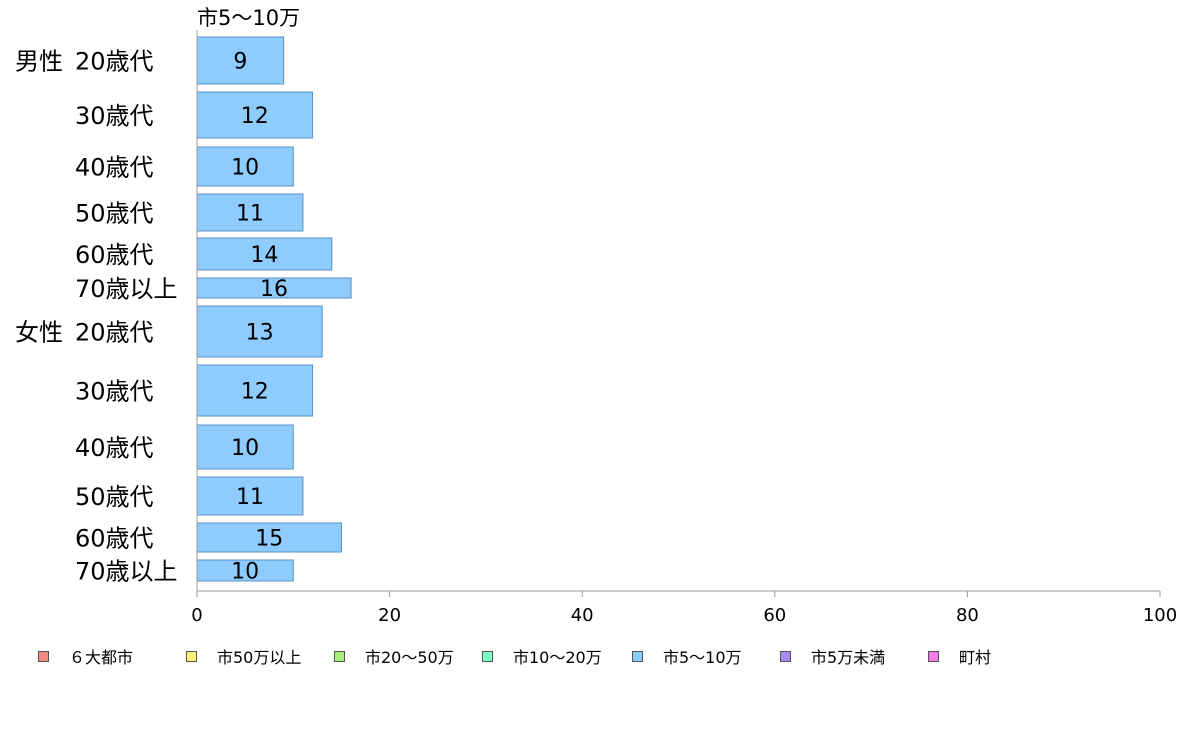  Describe the element at coordinates (774, 615) in the screenshot. I see `x-tick-label: 60` at that location.